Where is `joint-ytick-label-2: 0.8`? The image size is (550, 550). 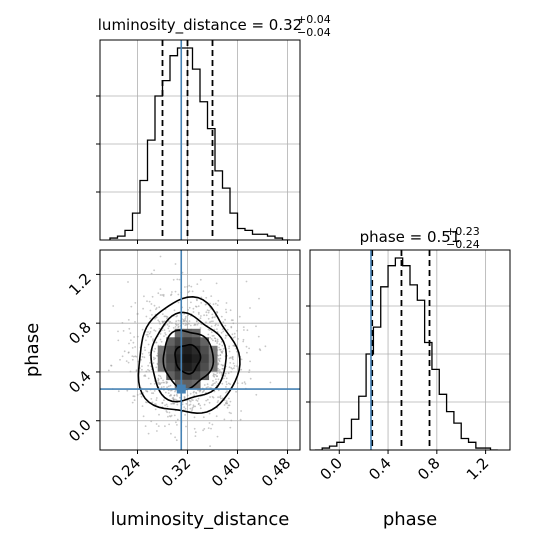
joint-ytick-label-2: 0.8 is located at coordinates (80, 333).